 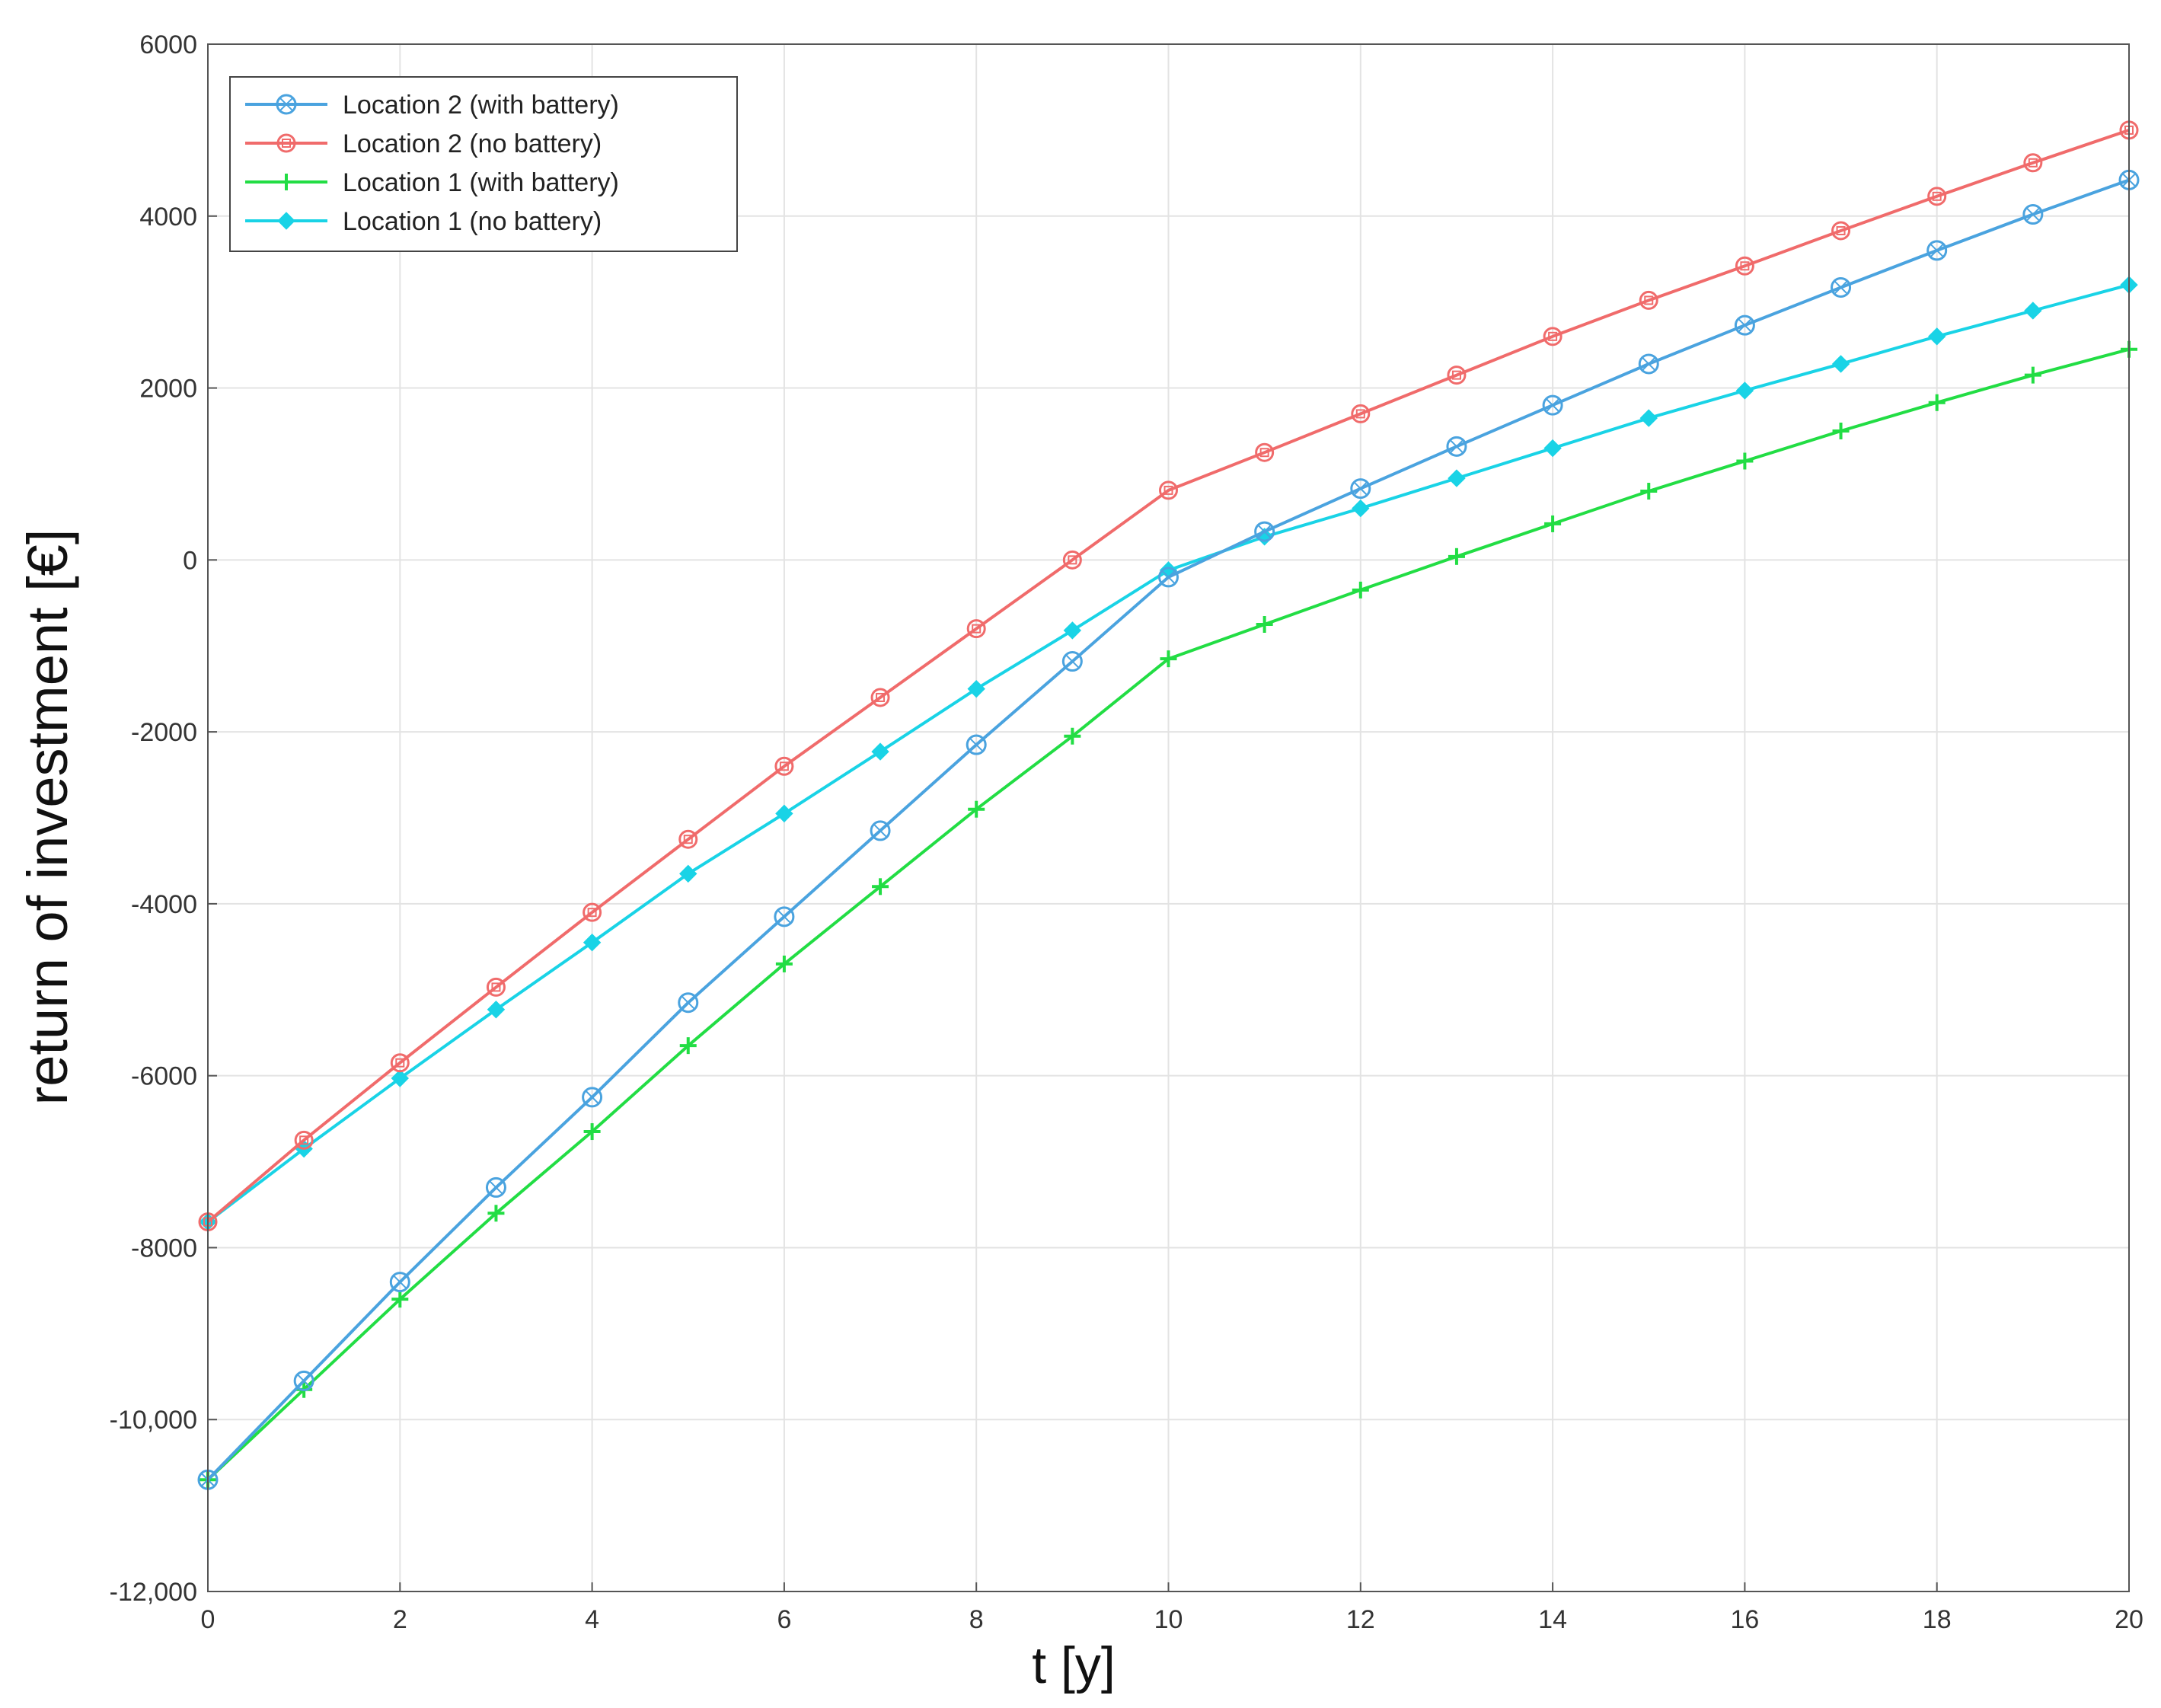 I want to click on x-tick-label: 20, so click(x=2129, y=1619).